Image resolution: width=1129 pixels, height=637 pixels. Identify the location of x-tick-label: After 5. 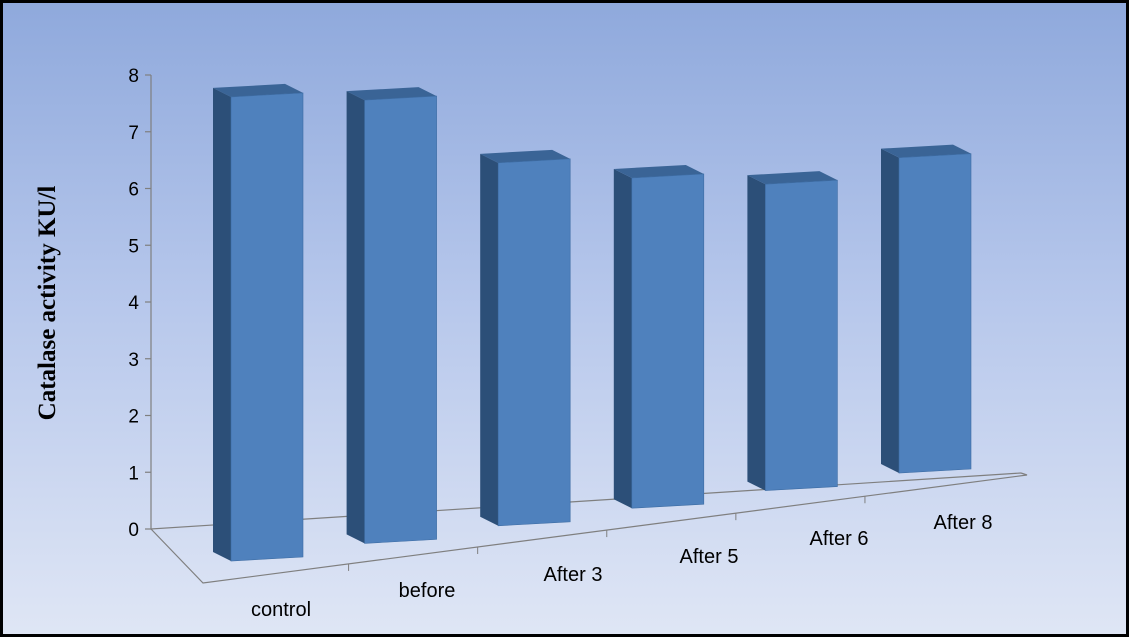
(709, 557).